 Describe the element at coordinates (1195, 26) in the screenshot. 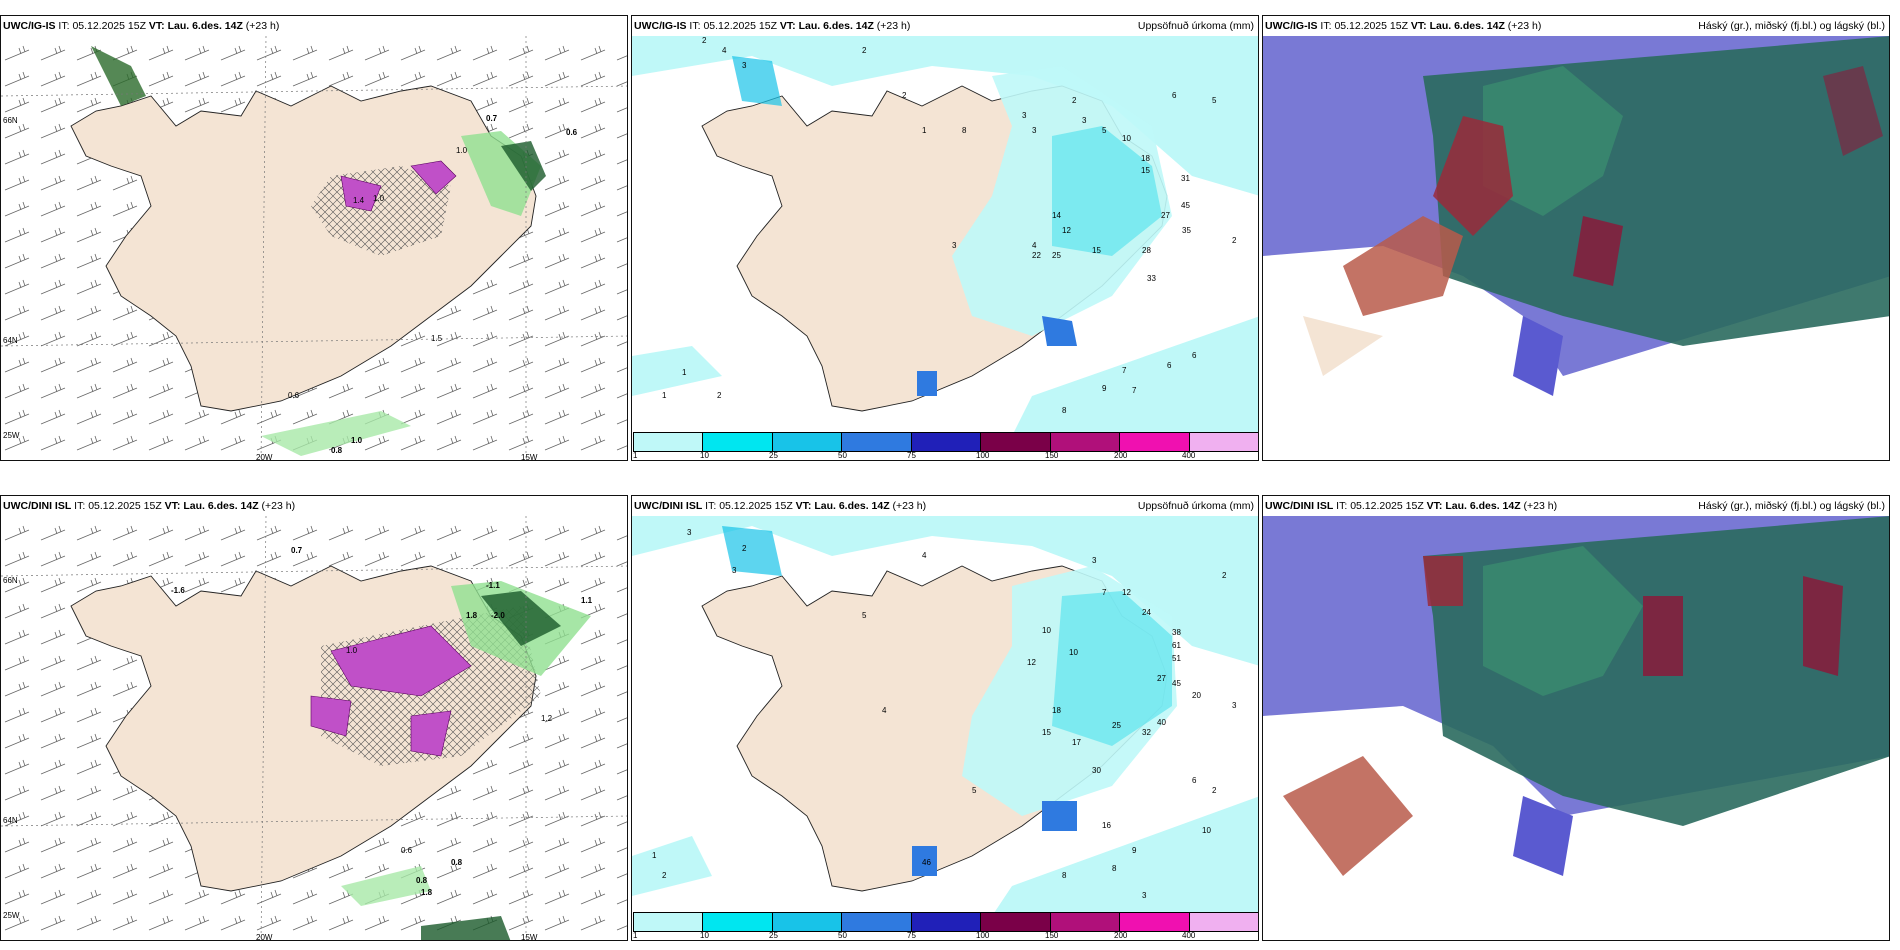

I see `panel-title-right: Uppsöfnuð úrkoma (mm)` at that location.